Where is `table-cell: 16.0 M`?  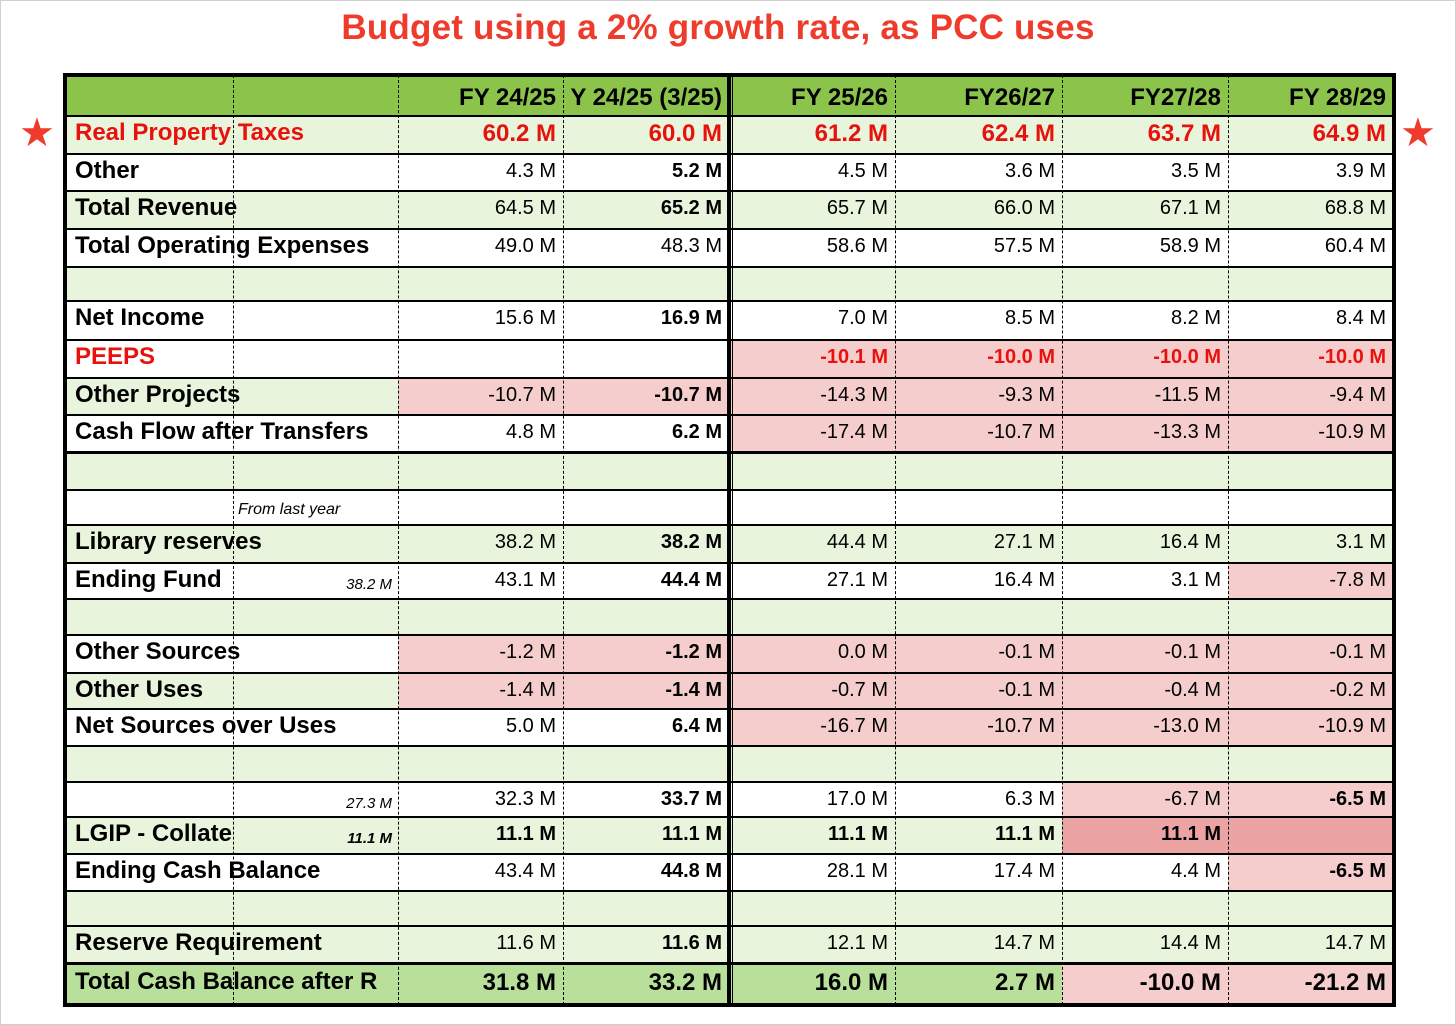
table-cell: 16.0 M is located at coordinates (851, 982).